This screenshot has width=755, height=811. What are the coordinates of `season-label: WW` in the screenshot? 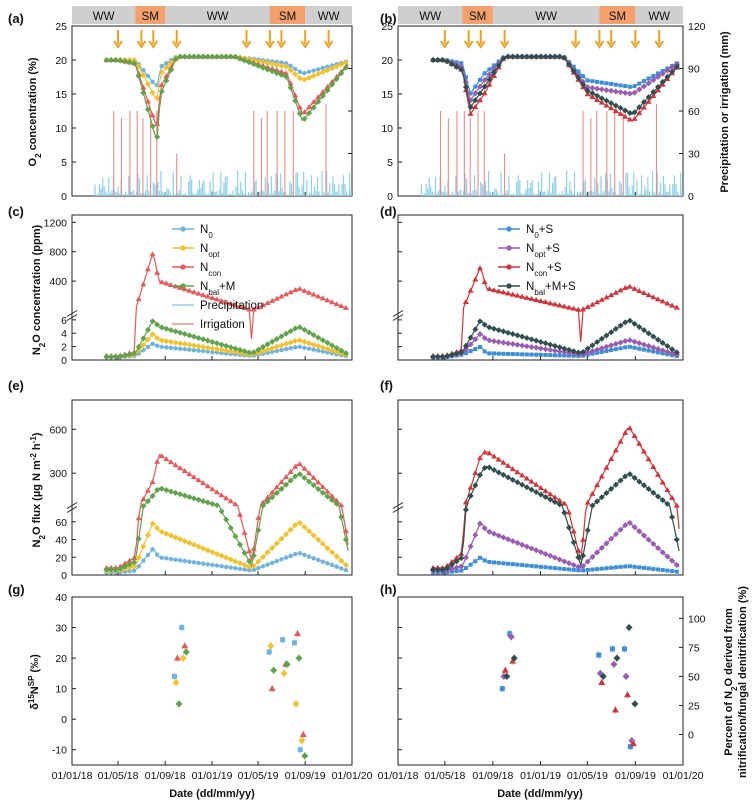 It's located at (104, 17).